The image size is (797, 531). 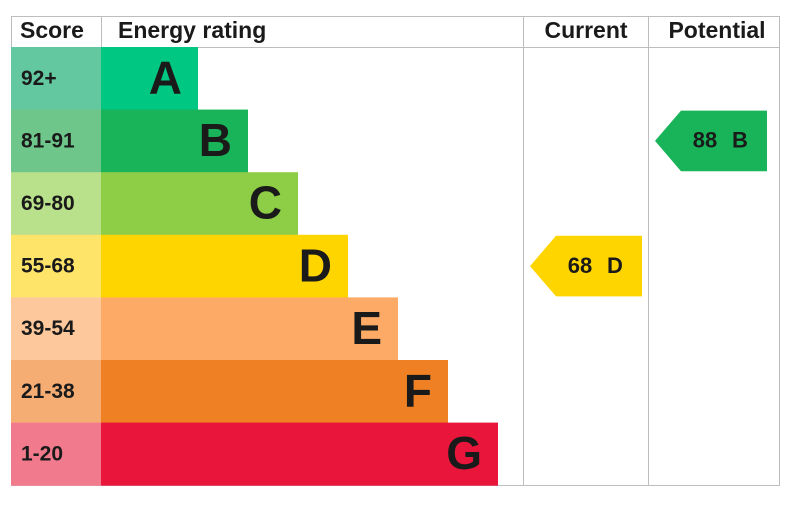 I want to click on header-score: Score, so click(x=52, y=30).